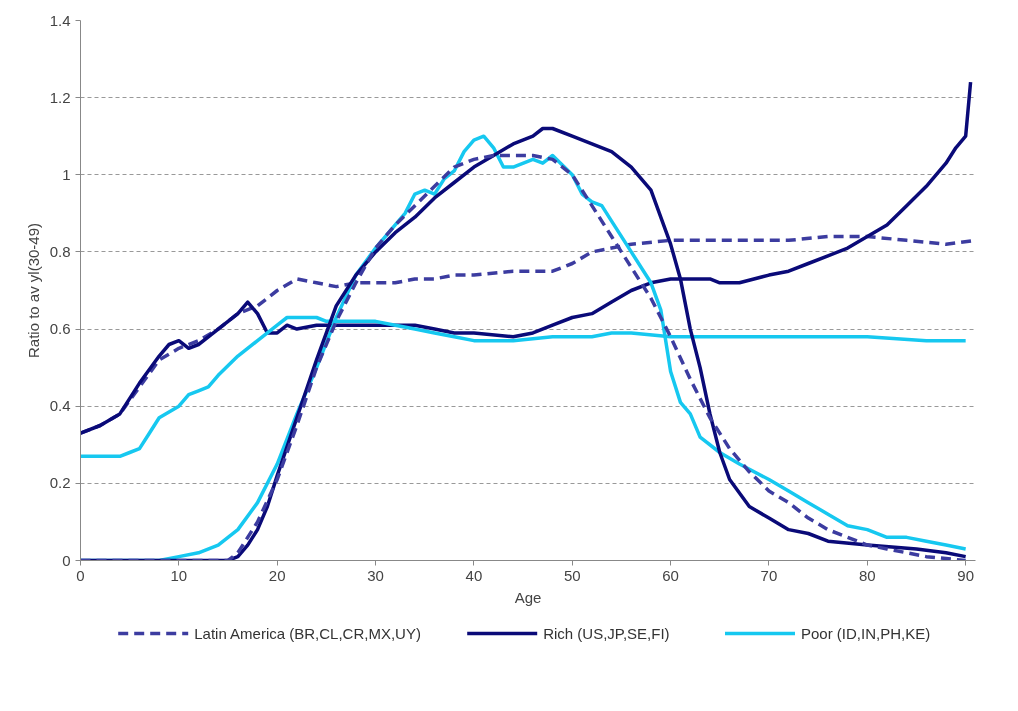 The image size is (1018, 711). I want to click on y-tick-label: 0, so click(66, 560).